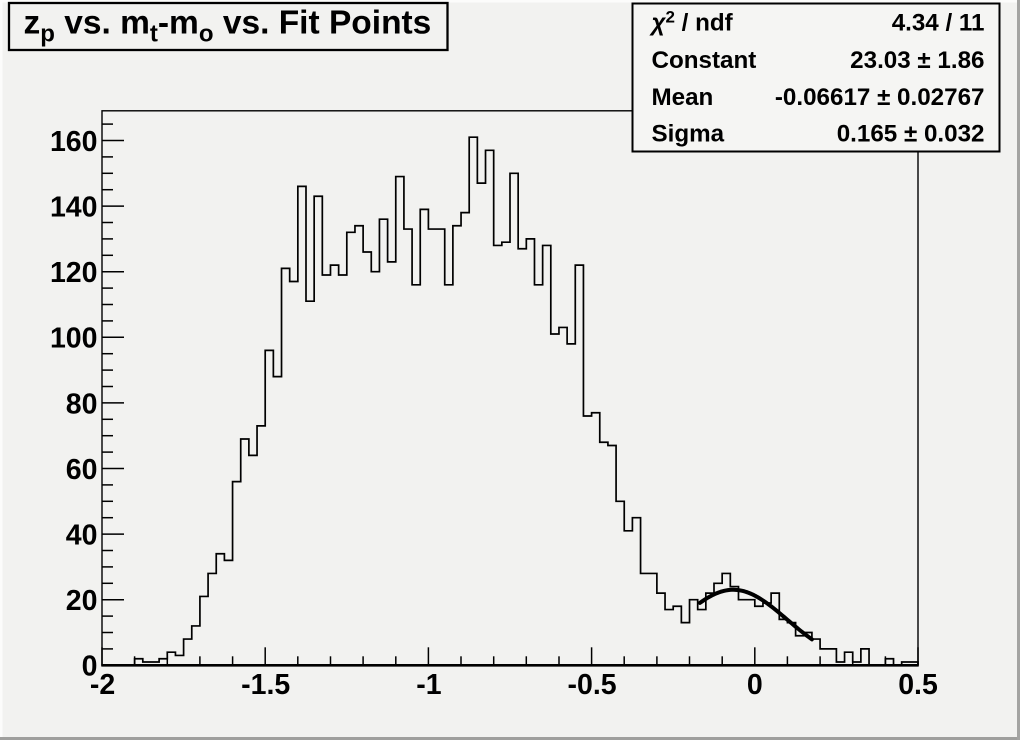 The width and height of the screenshot is (1020, 740). What do you see at coordinates (938, 23) in the screenshot?
I see `svg-text: 4.34 / 11` at bounding box center [938, 23].